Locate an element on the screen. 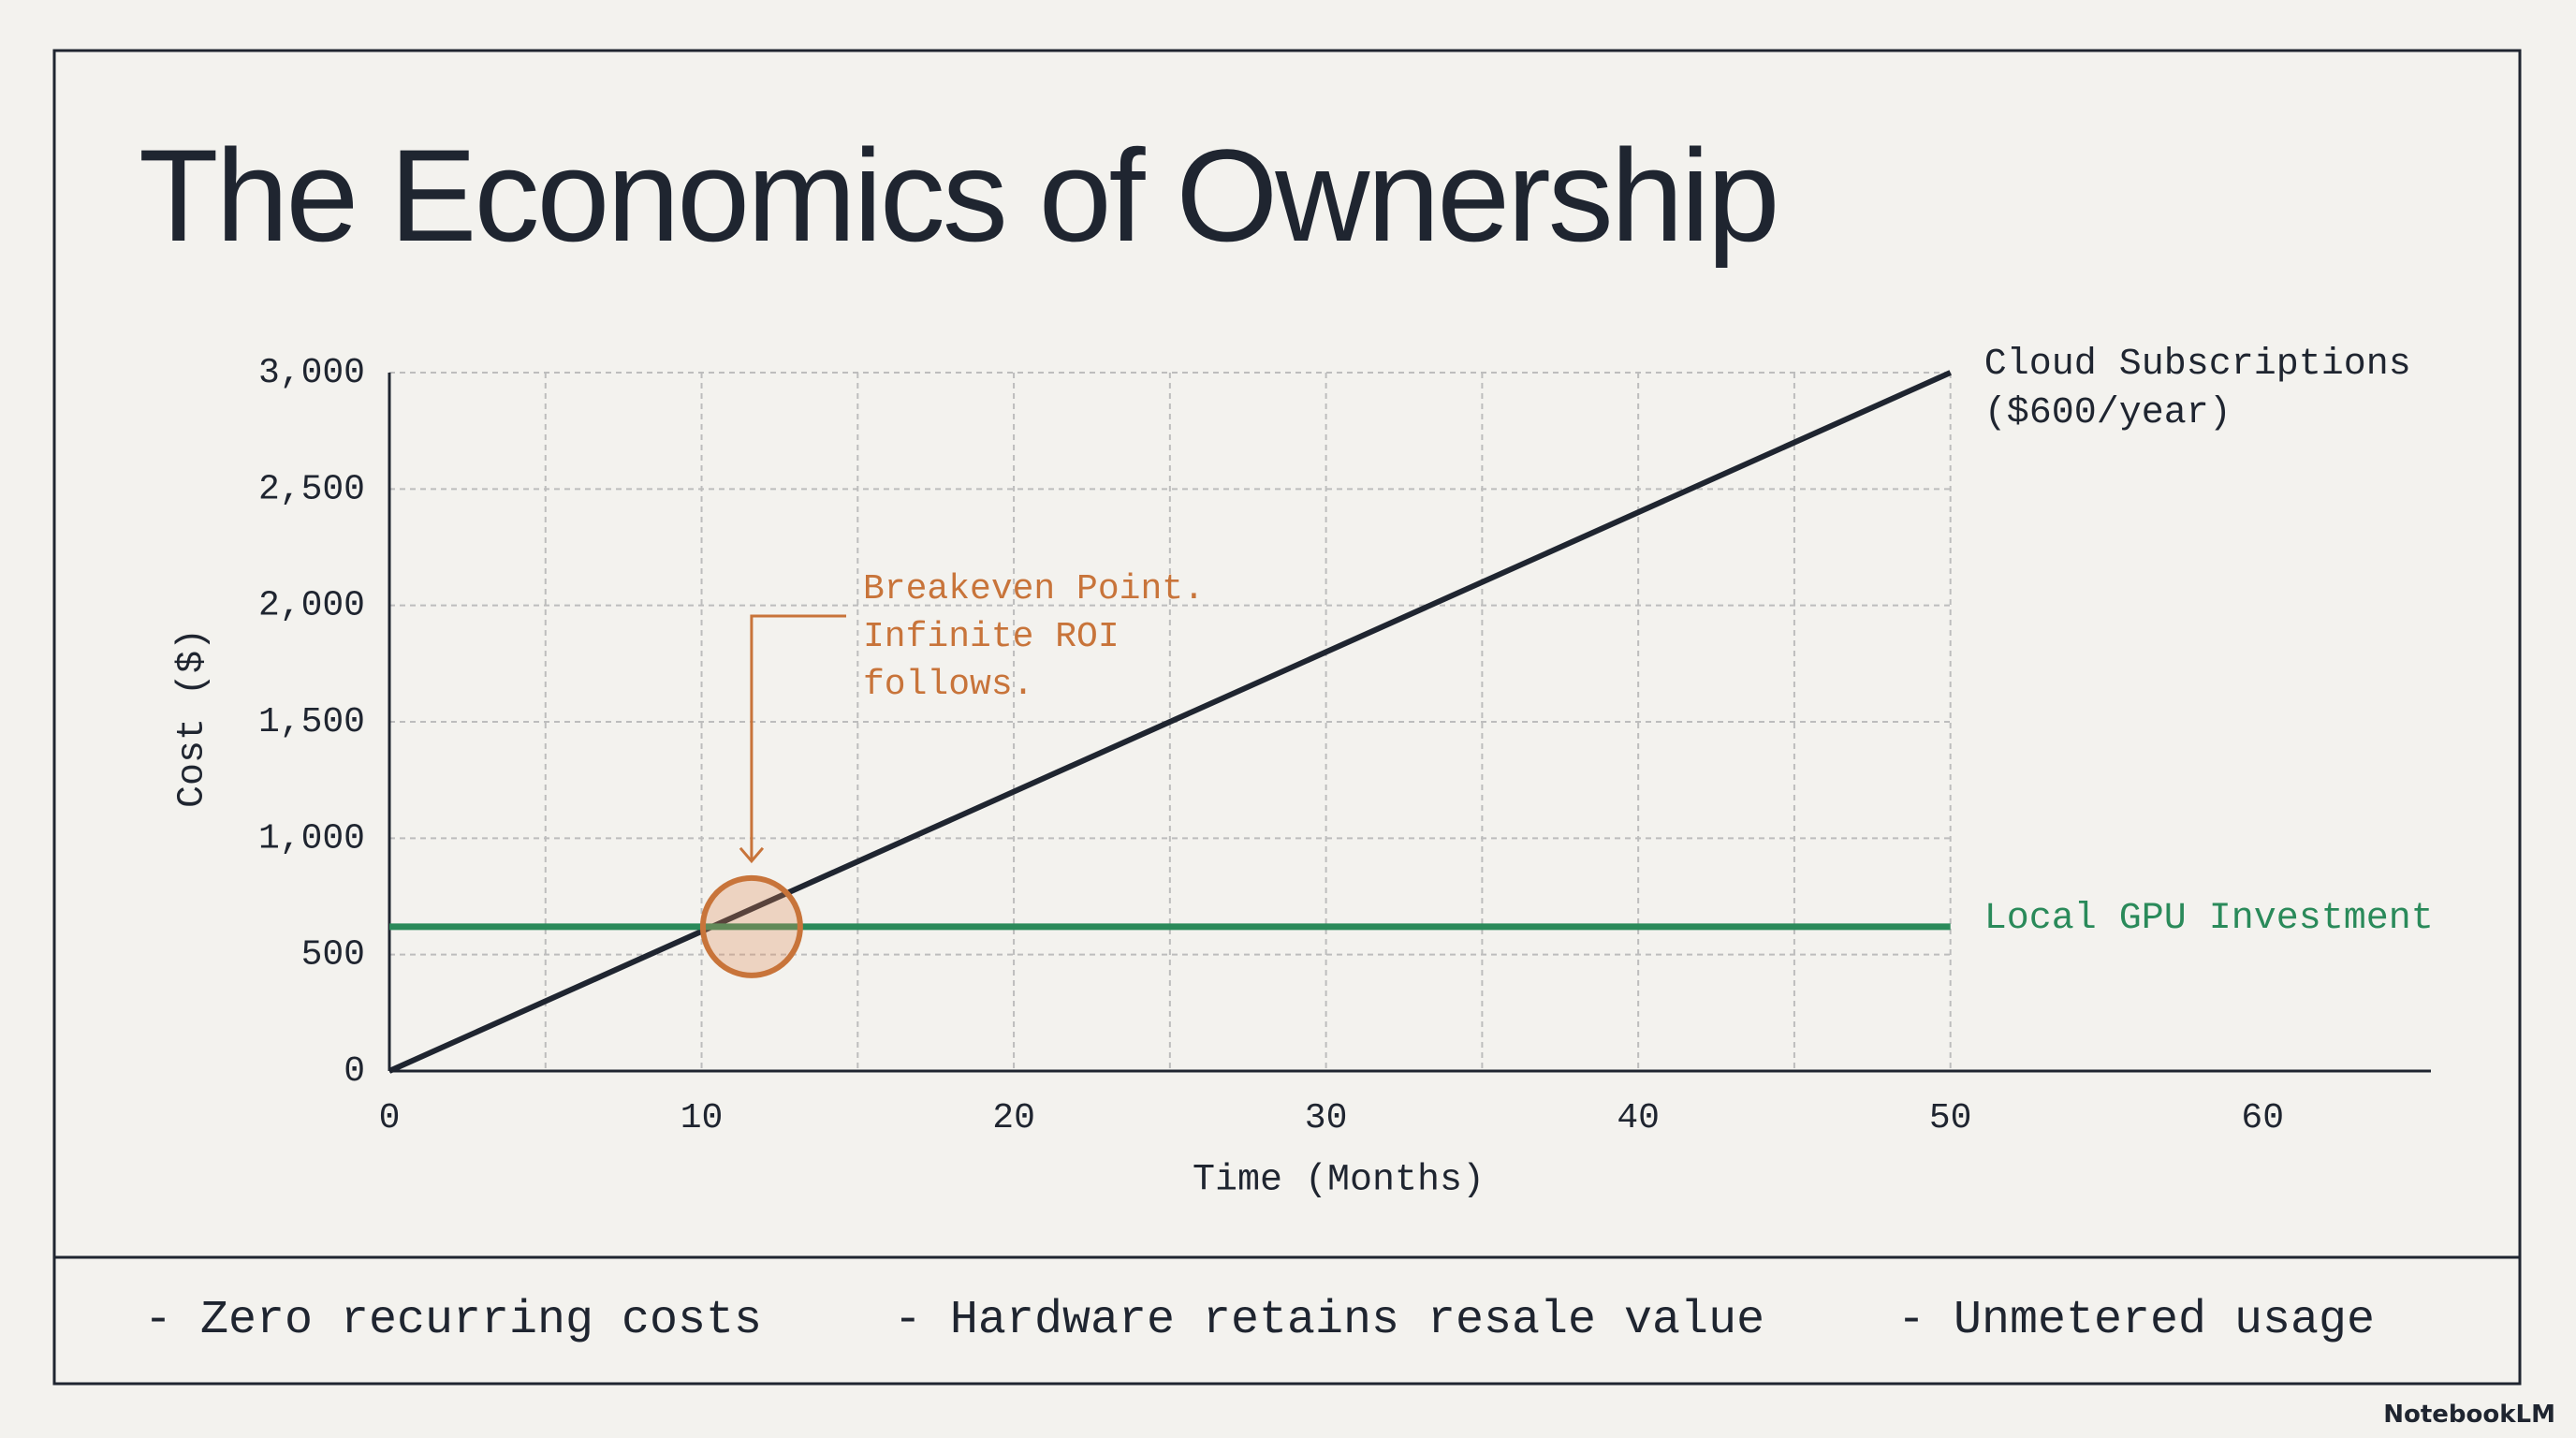  footer-item: - Hardware retains resale value is located at coordinates (1329, 1320).